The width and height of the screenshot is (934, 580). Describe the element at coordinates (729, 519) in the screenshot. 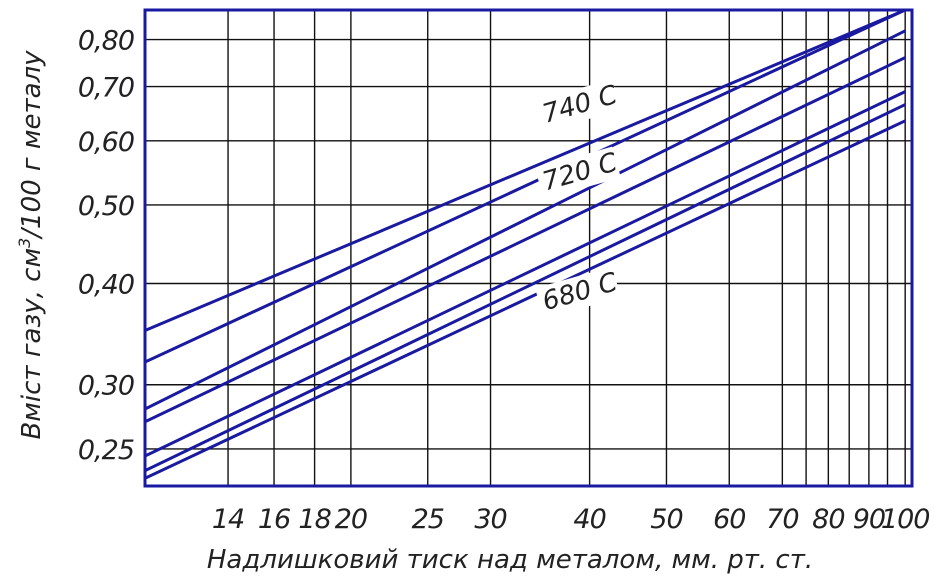

I see `x-tick-label: 60` at that location.